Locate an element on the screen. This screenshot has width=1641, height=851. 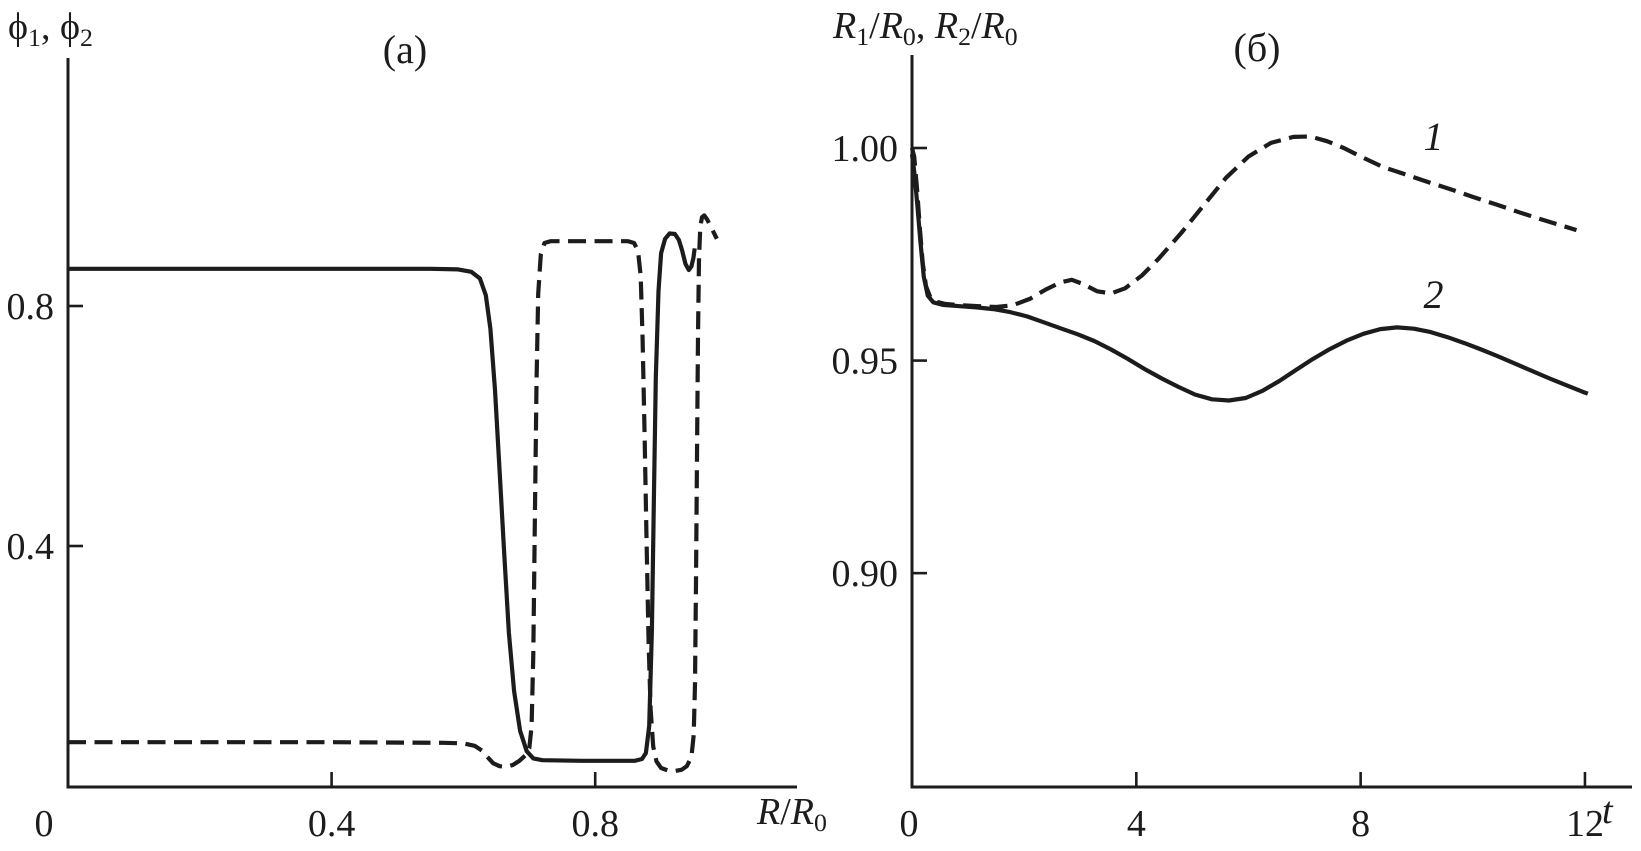
panel-a-x-tick-label: 0.4 is located at coordinates (332, 824).